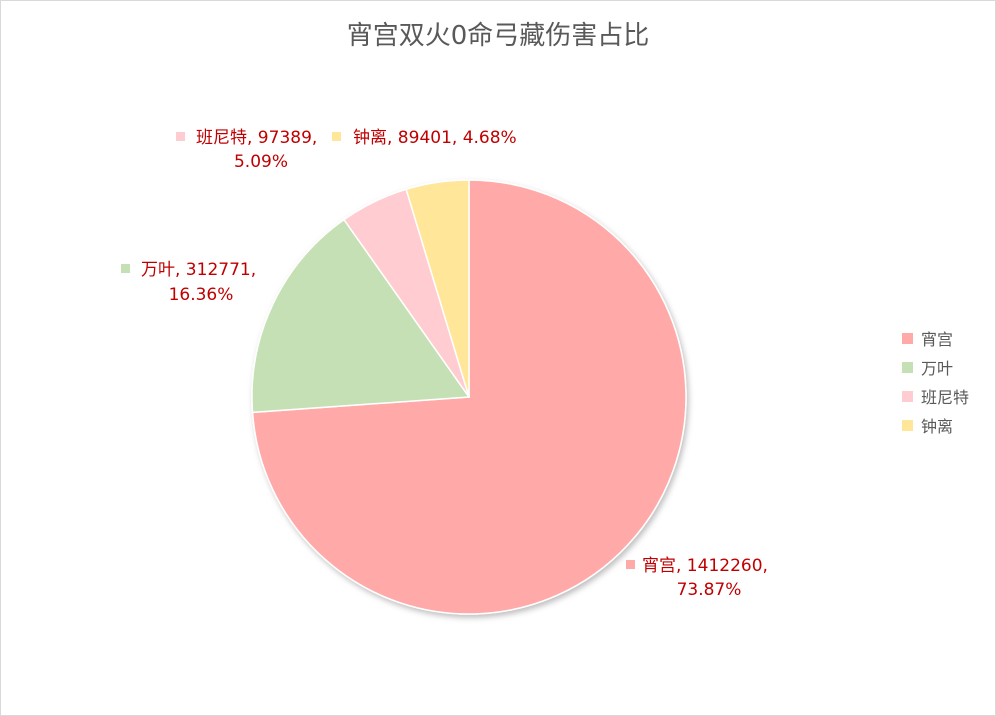  I want to click on pie-slice-wanye, so click(361, 316).